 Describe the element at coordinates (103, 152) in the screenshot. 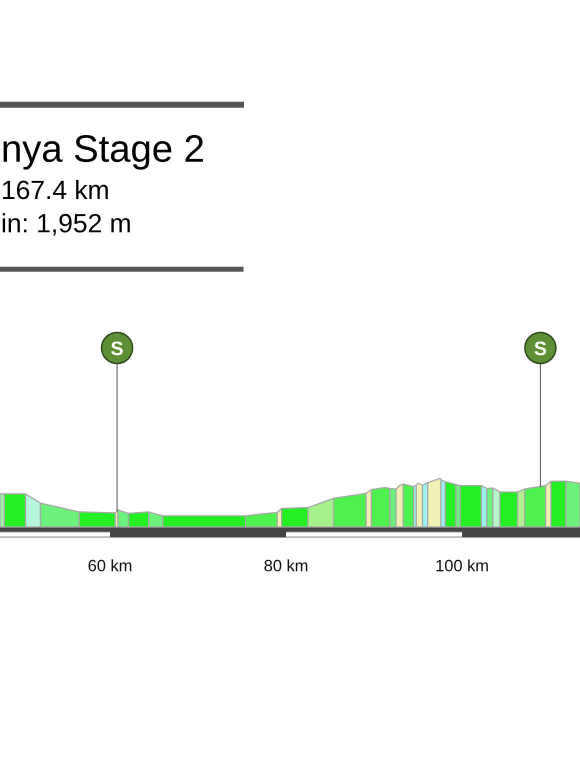

I see `chart-title: nya Stage 2` at that location.